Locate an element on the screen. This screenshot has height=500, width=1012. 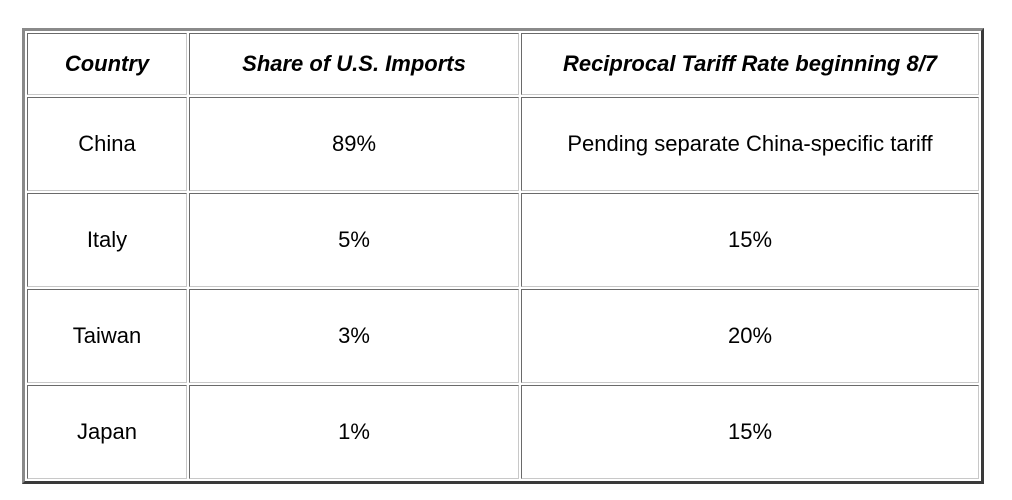
header-tariff-rate: Reciprocal Tariff Rate beginning 8/7 is located at coordinates (750, 64).